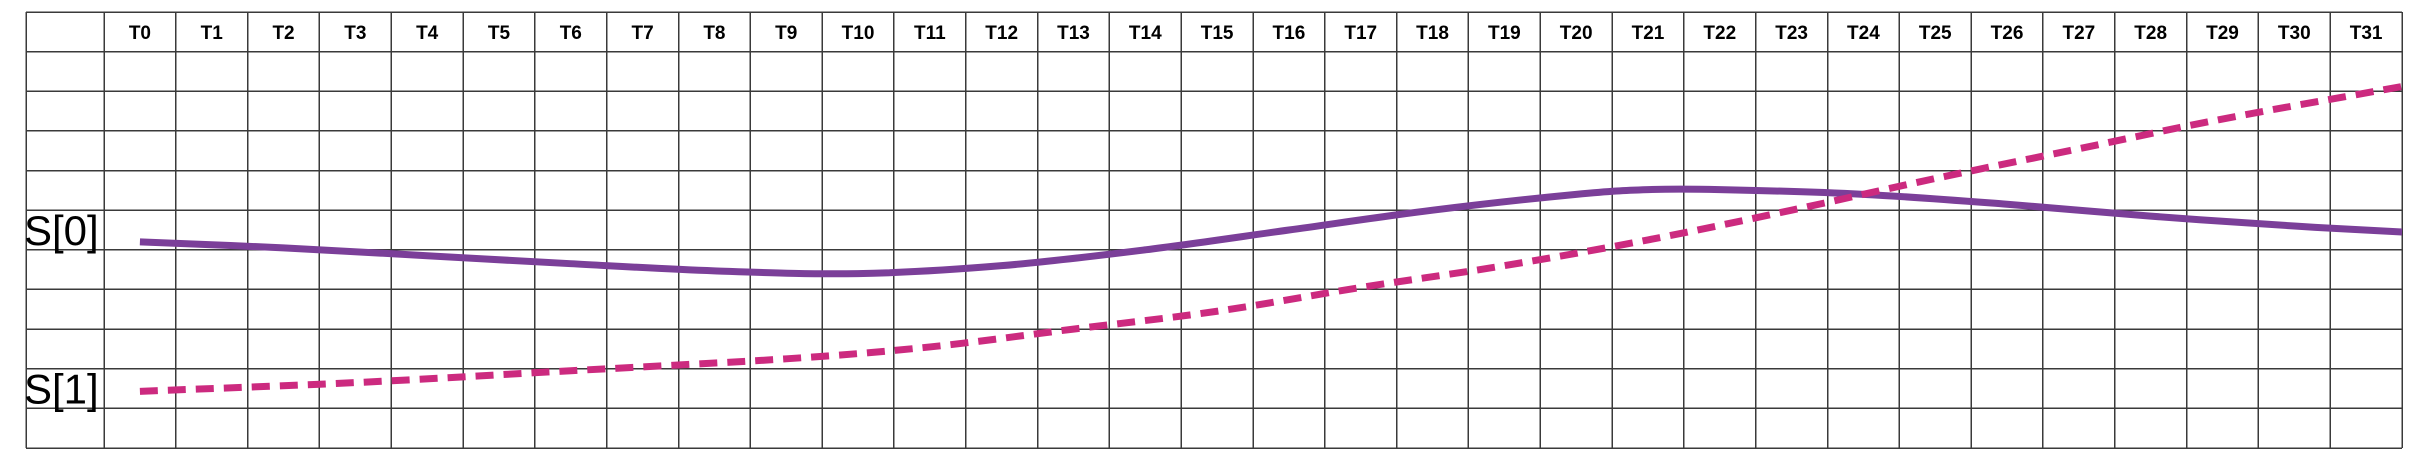 The height and width of the screenshot is (462, 2424). Describe the element at coordinates (1073, 33) in the screenshot. I see `time-step-label: T13` at that location.